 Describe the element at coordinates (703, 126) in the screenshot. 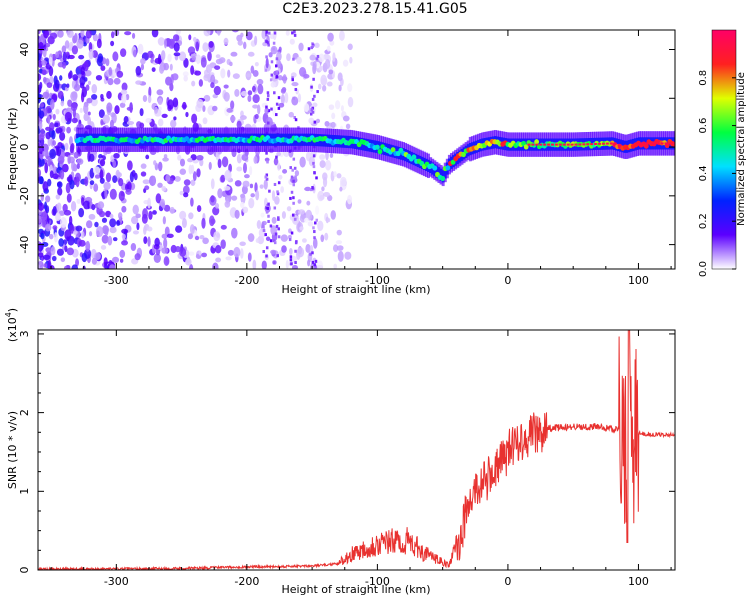

I see `colorbar-tick-label: 0.6` at that location.